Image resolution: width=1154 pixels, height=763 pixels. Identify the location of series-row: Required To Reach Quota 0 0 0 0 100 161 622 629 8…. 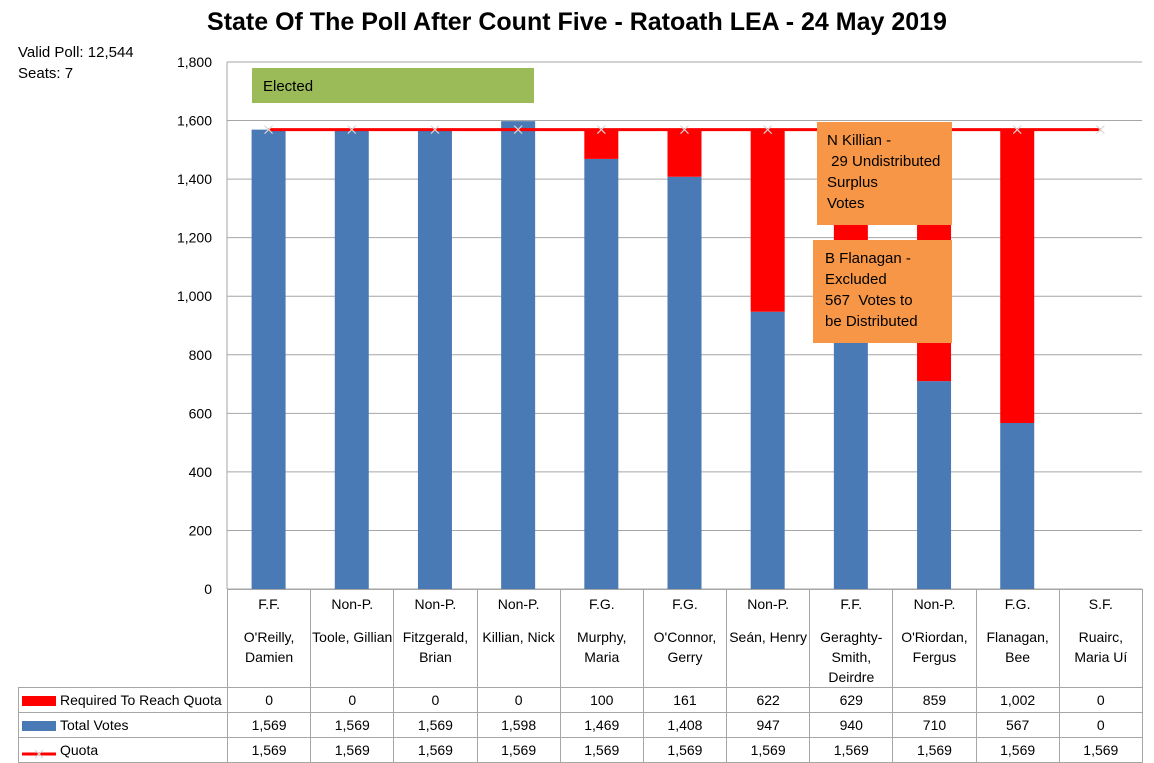
(580, 700).